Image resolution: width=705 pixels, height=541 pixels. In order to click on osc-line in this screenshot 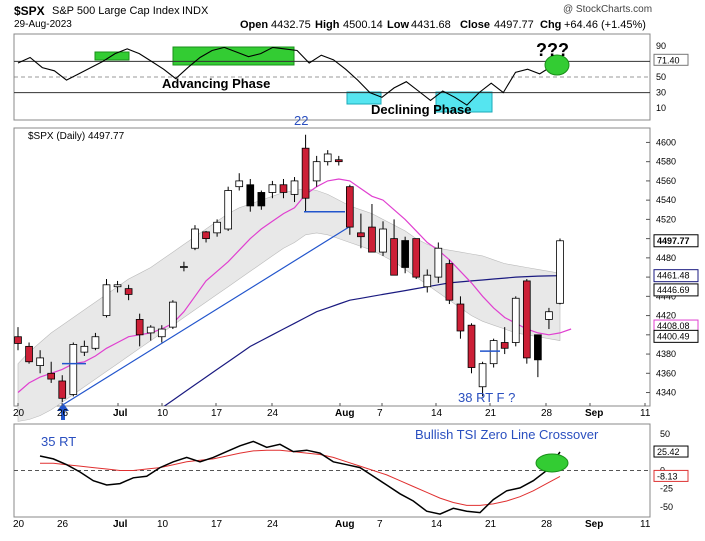, I will do `click(291, 76)`.